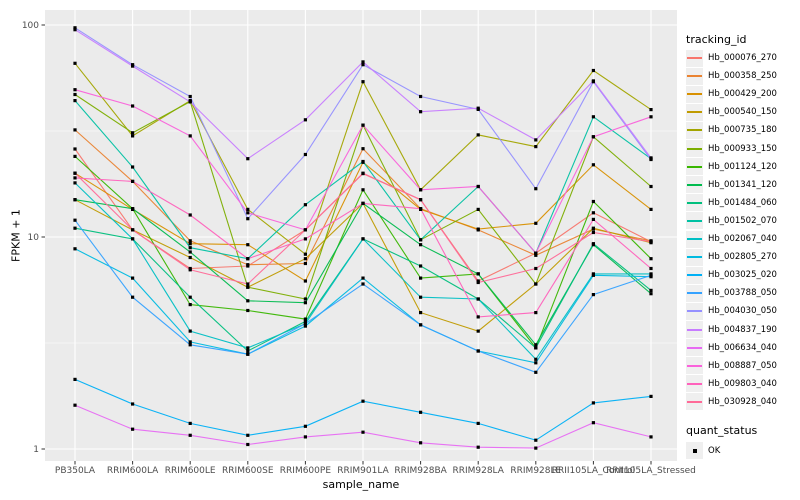 This screenshot has height=500, width=800. I want to click on x-tick-label: RRIM600SE, so click(248, 471).